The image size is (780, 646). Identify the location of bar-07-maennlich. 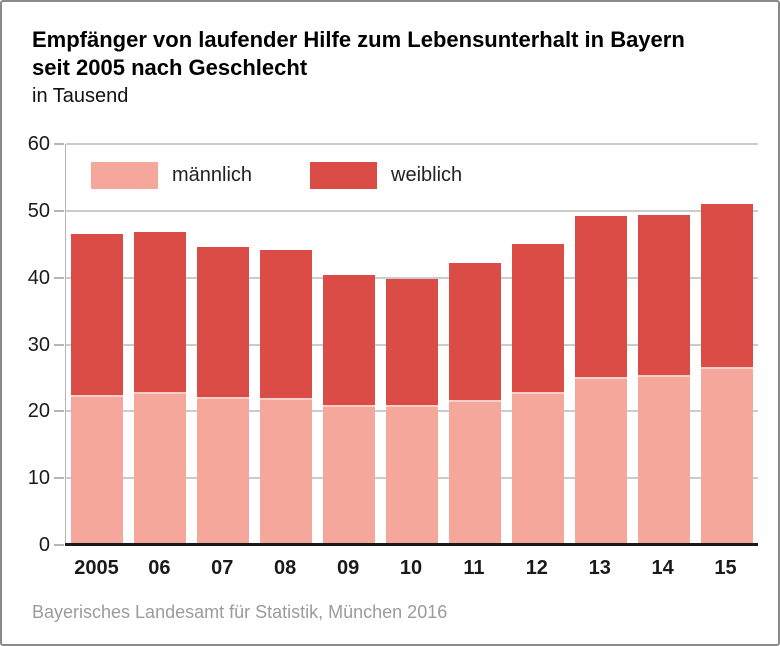
(223, 471).